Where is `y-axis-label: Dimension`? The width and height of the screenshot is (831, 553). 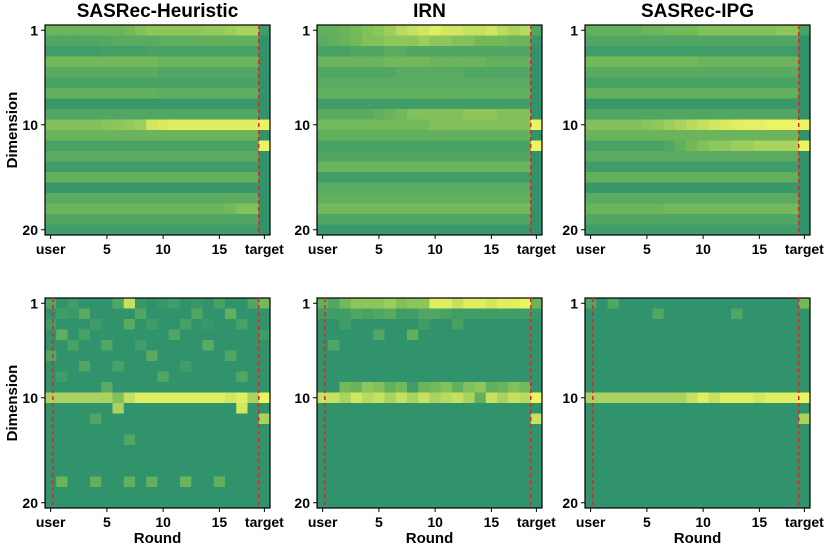
y-axis-label: Dimension is located at coordinates (12, 130).